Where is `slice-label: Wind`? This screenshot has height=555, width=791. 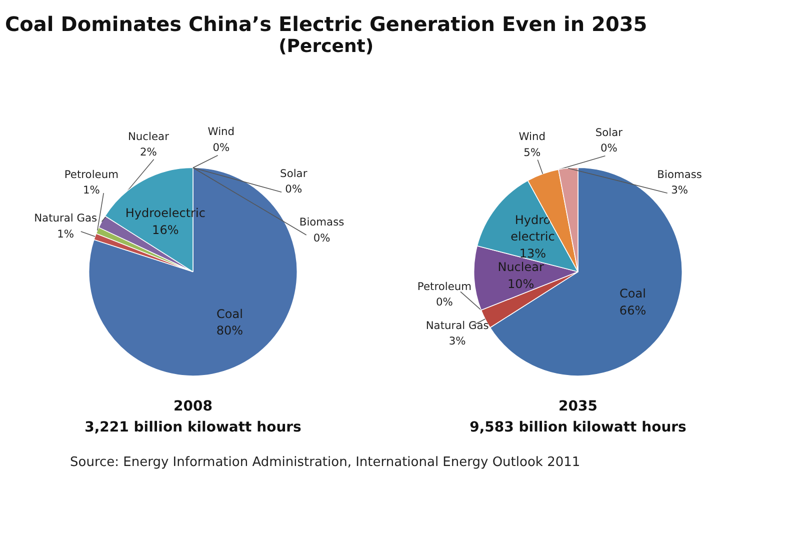 slice-label: Wind is located at coordinates (532, 137).